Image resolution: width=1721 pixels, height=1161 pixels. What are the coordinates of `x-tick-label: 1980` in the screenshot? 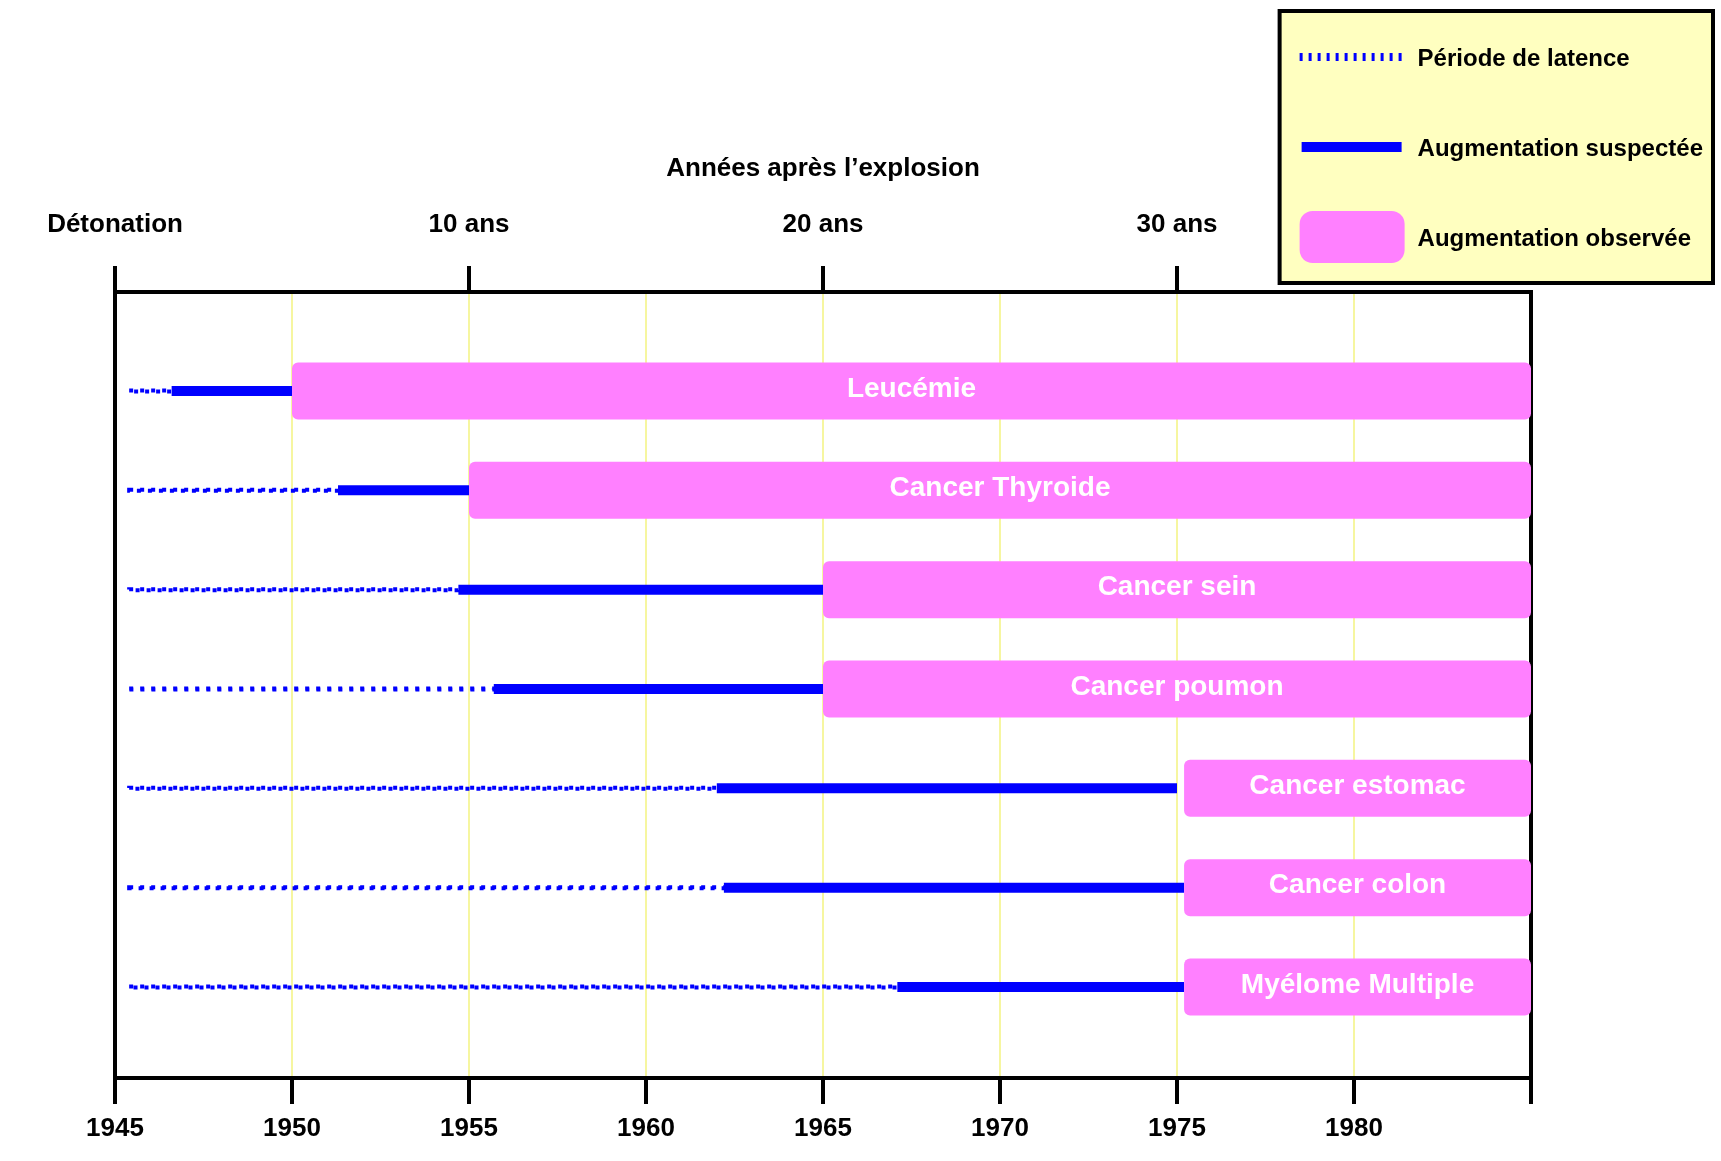 It's located at (1354, 1127).